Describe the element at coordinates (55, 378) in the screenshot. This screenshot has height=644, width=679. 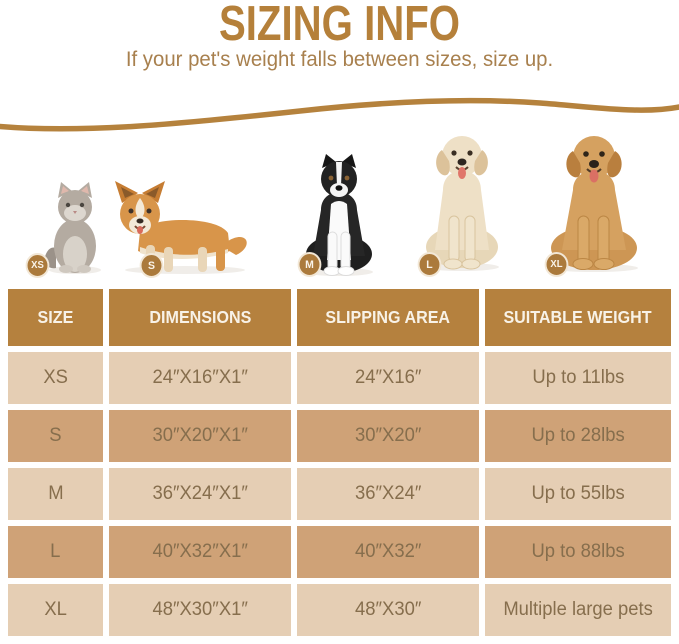
I see `table-cell-size-xs: XS` at that location.